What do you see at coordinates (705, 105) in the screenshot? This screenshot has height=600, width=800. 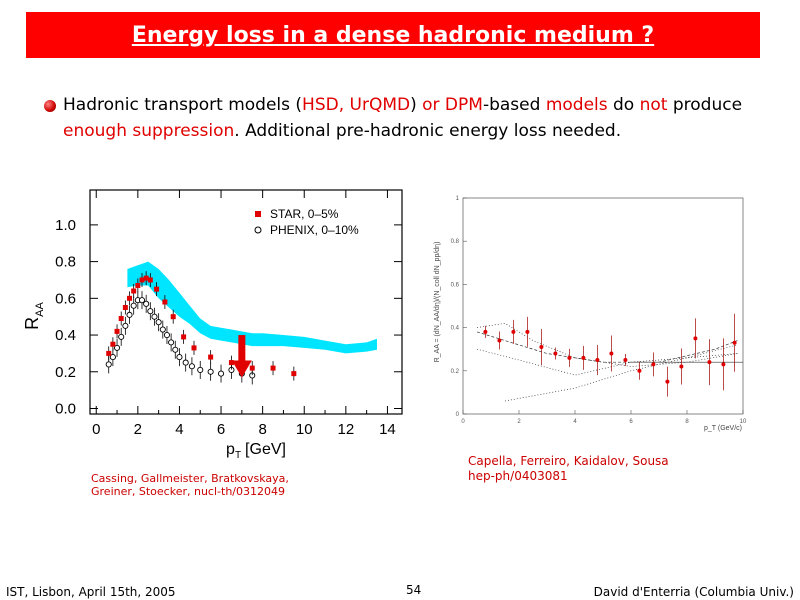 I see `bullet-text-part: produce` at bounding box center [705, 105].